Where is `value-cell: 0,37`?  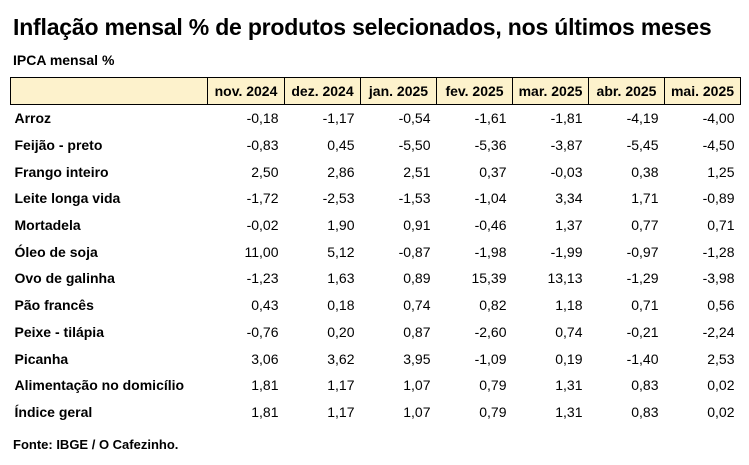
value-cell: 0,37 is located at coordinates (493, 171).